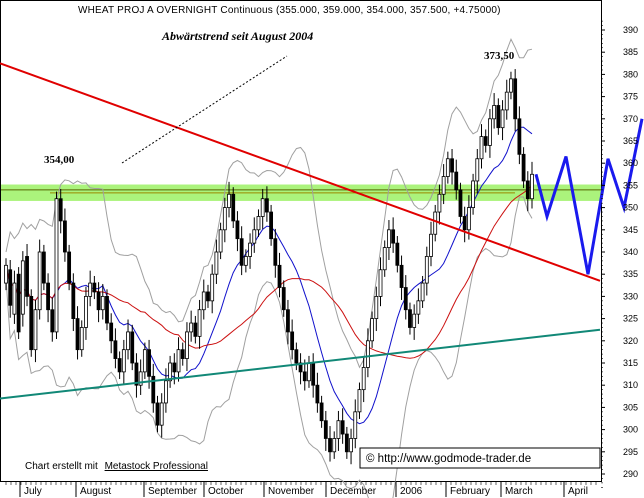 The image size is (644, 498). I want to click on y-tick-label: 360, so click(630, 163).